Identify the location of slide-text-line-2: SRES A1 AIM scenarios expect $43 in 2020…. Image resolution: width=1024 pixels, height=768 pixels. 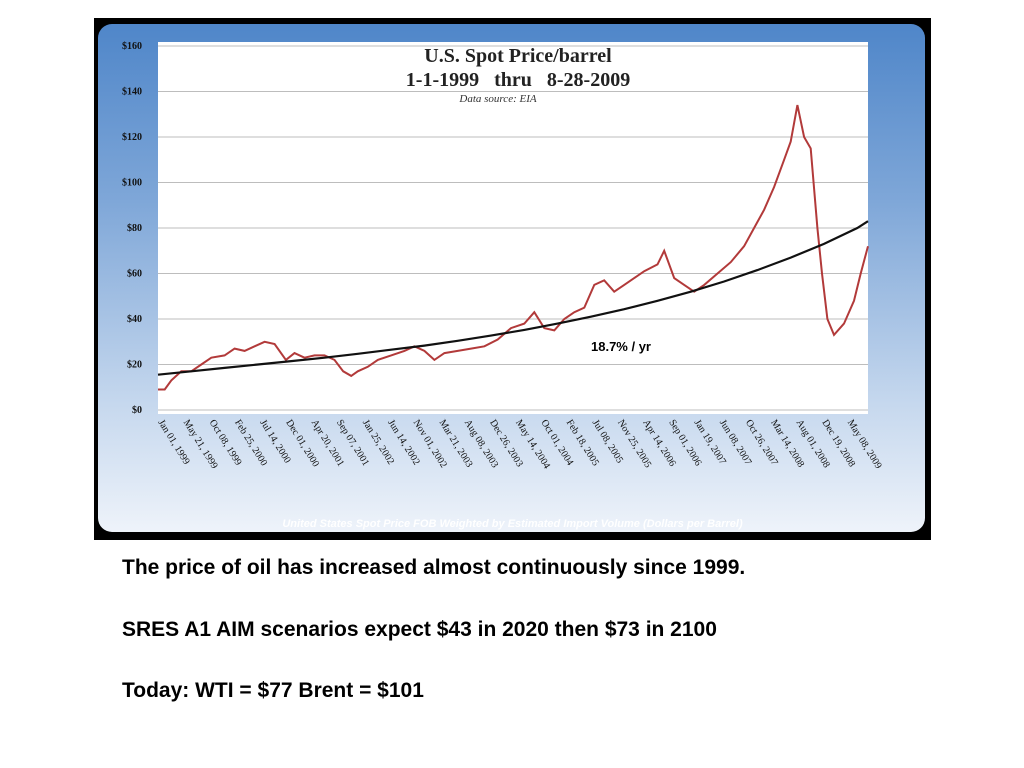
(419, 629).